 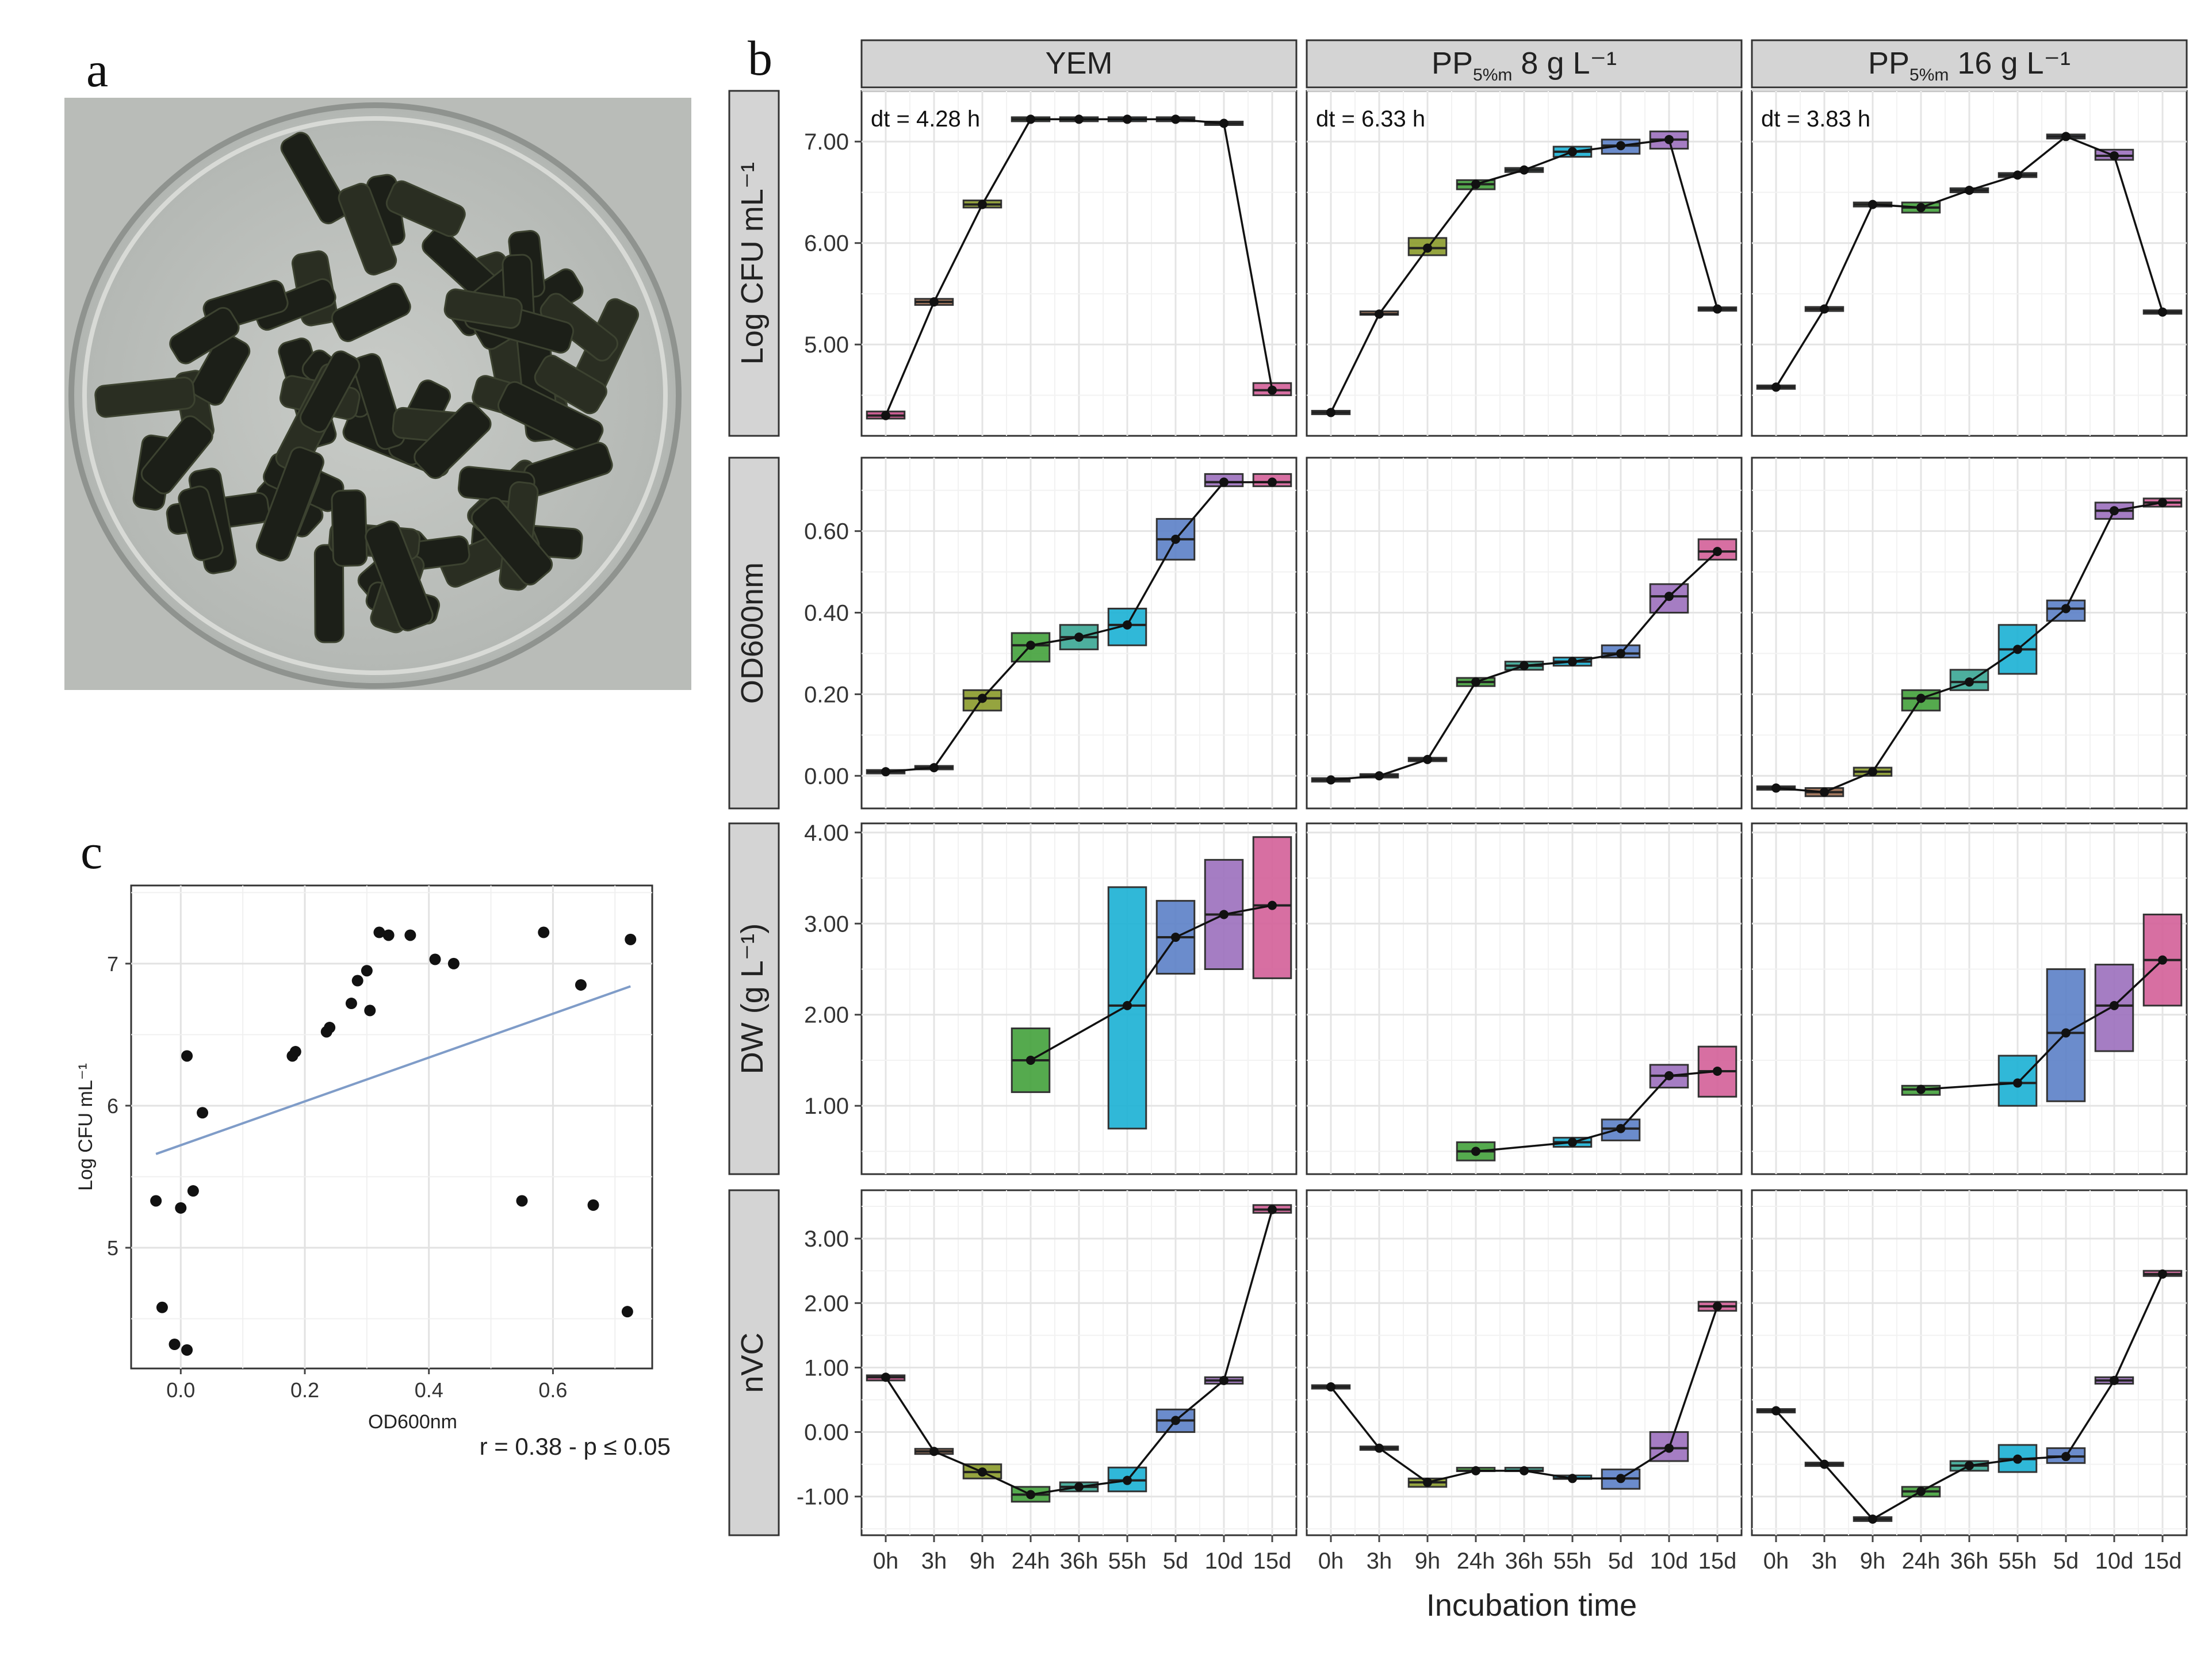 I want to click on scatter-y-axis-label: Log CFU mL⁻¹, so click(x=86, y=1127).